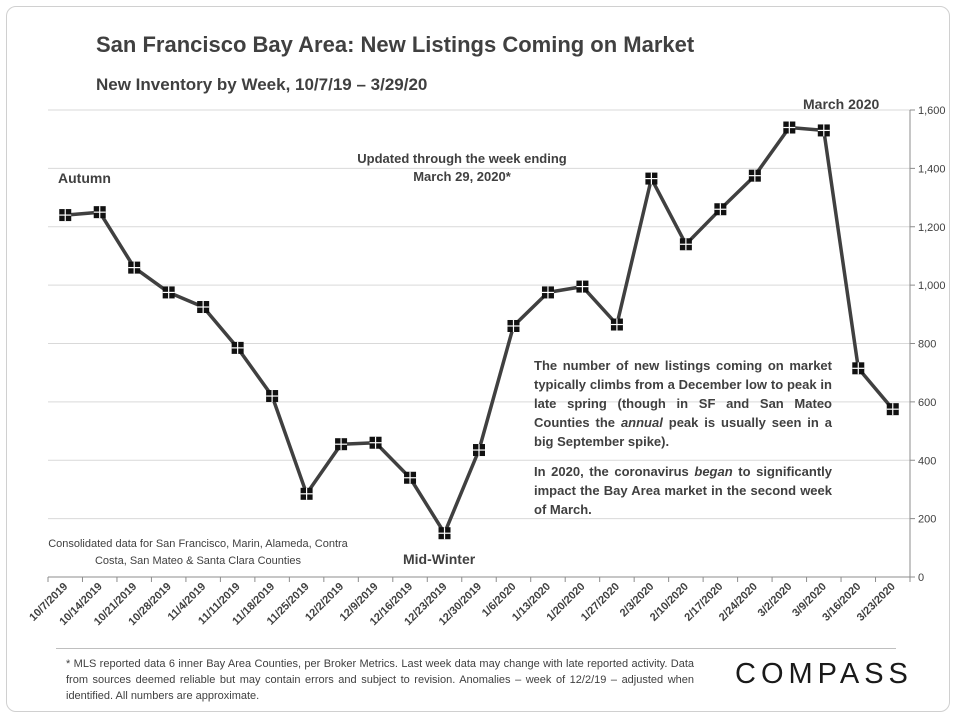  Describe the element at coordinates (932, 111) in the screenshot. I see `y-tick-label: 1,600` at that location.